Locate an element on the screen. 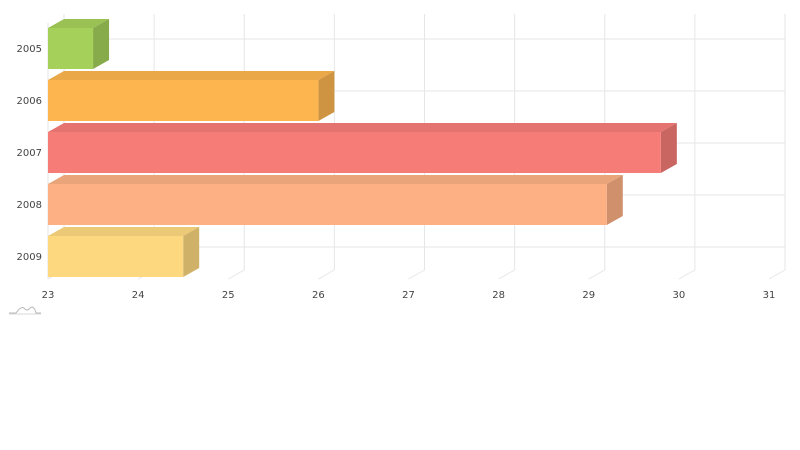  x-axis-labels: 23 24 25 26 27 28 29 30 31 is located at coordinates (409, 295).